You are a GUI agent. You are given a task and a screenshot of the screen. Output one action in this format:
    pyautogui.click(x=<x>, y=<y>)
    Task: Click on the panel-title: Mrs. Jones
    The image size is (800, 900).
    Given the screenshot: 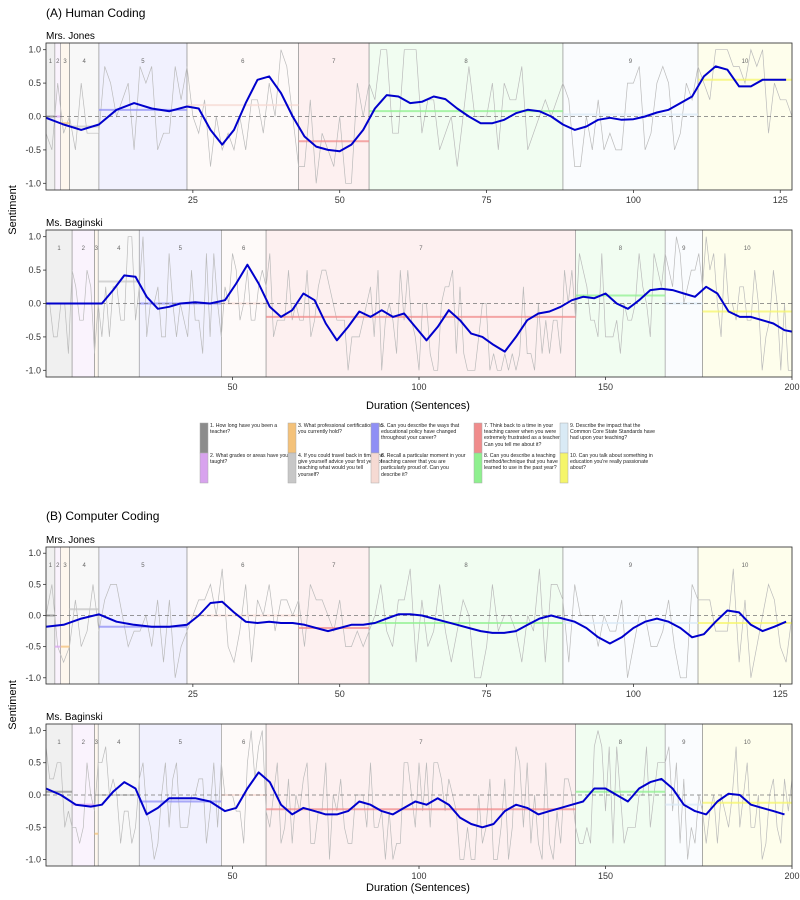 What is the action you would take?
    pyautogui.click(x=70, y=36)
    